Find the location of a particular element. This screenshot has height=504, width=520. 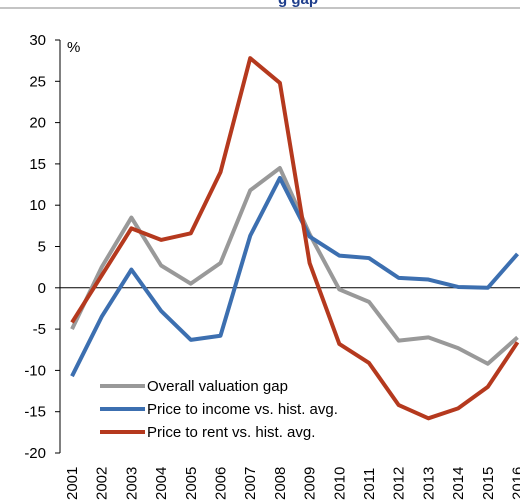

x-tick-label: 2002 is located at coordinates (102, 483).